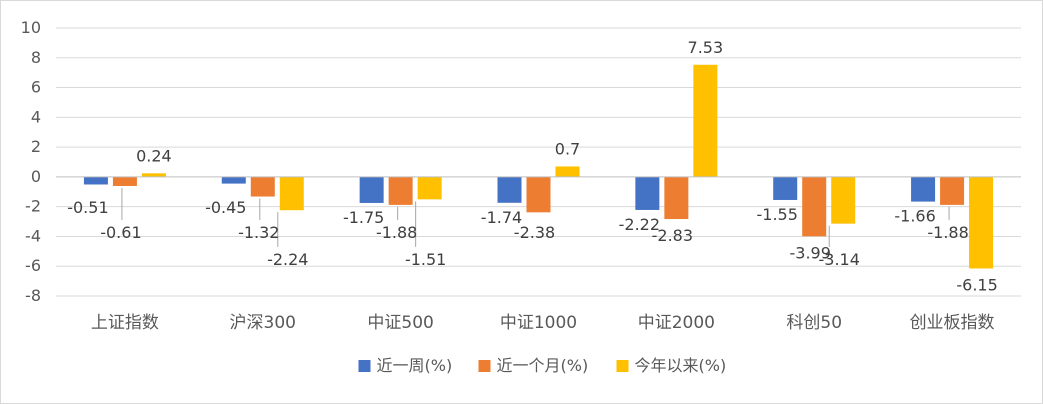 The image size is (1043, 404). What do you see at coordinates (415, 365) in the screenshot?
I see `legend-label: 近一周(%)` at bounding box center [415, 365].